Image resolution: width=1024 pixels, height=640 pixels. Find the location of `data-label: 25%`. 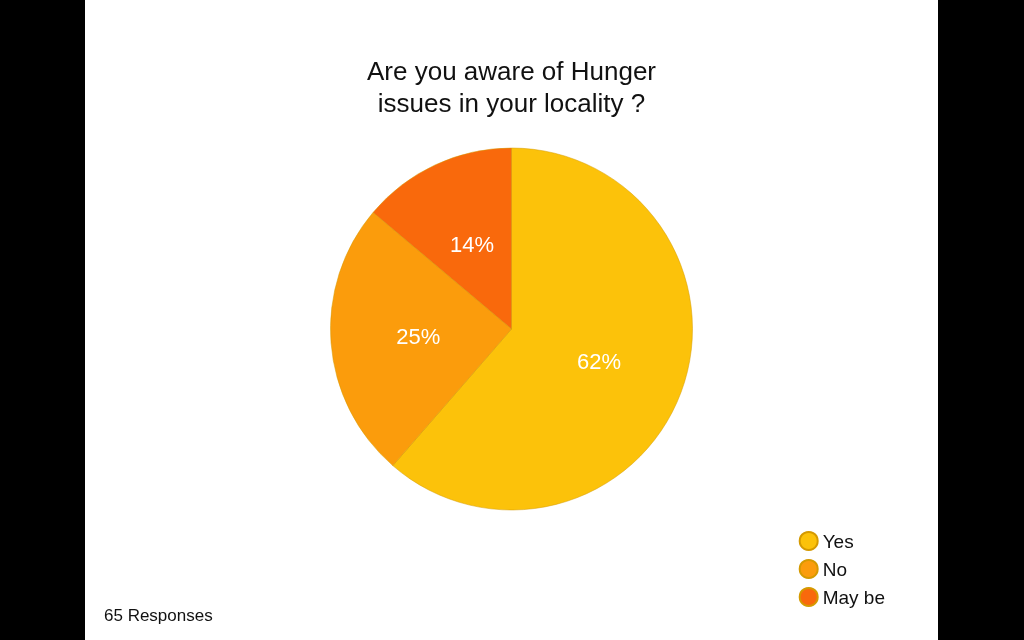

data-label: 25% is located at coordinates (418, 336).